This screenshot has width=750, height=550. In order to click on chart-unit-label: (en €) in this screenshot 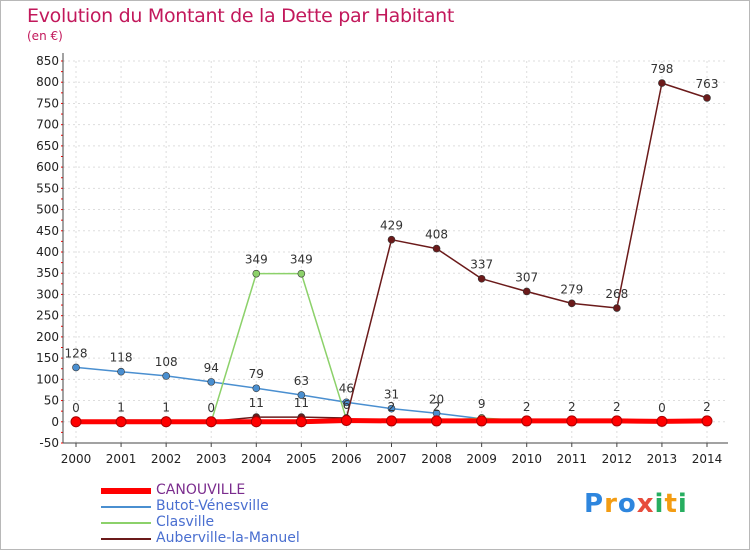, I will do `click(45, 36)`.